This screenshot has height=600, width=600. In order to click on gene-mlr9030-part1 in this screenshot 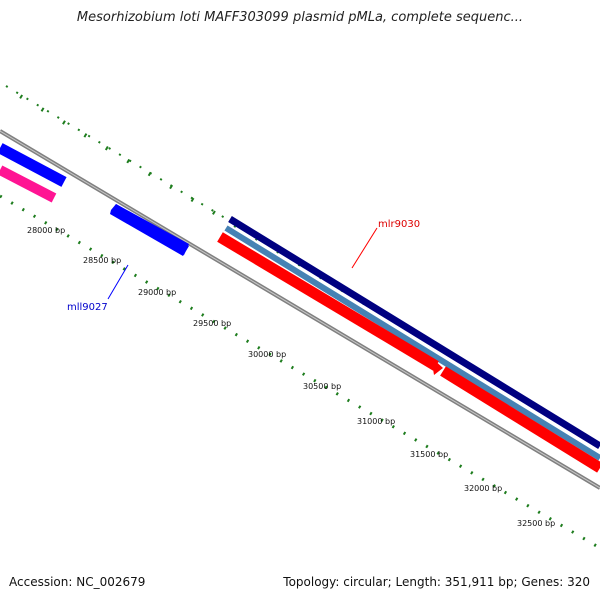, I will do `click(328, 301)`.